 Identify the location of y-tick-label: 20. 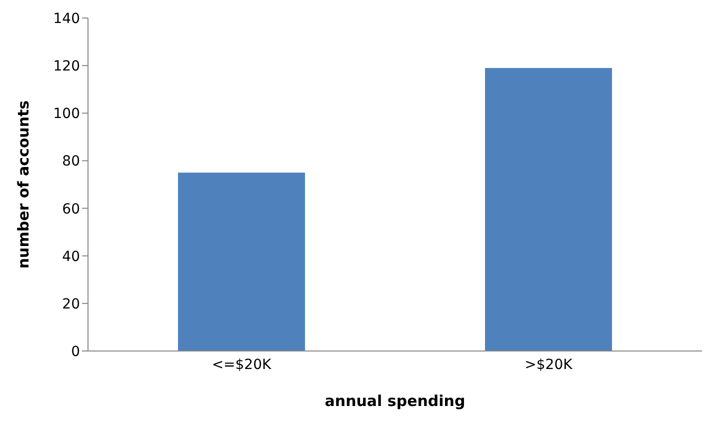
(71, 304).